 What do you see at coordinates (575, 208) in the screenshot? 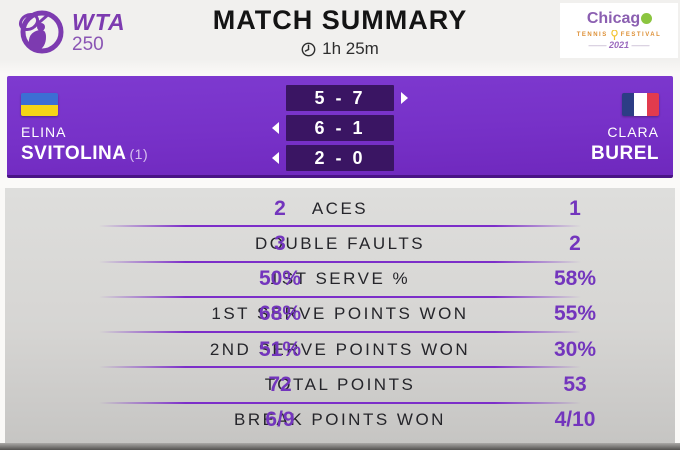
I see `stat-value-right: 1` at bounding box center [575, 208].